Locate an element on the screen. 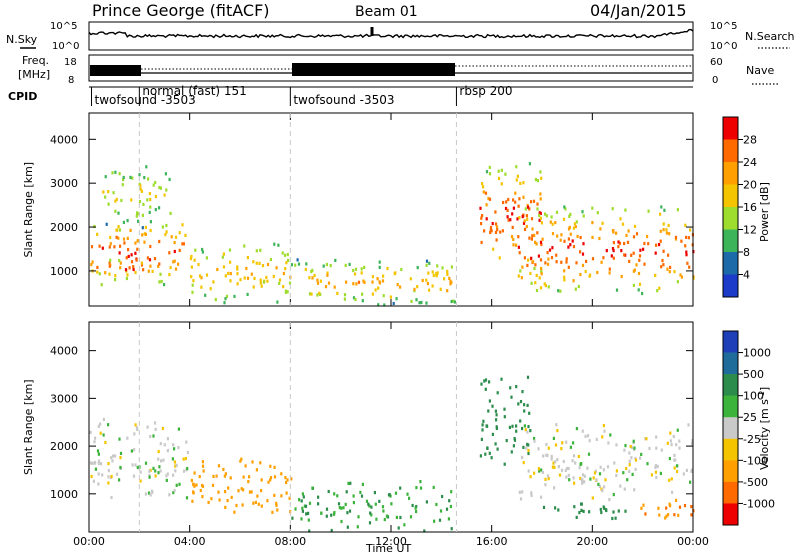 The height and width of the screenshot is (554, 800). velocity-colorbar: 1000 500 100 25 -25 -100 -500 -1000 is located at coordinates (748, 428).